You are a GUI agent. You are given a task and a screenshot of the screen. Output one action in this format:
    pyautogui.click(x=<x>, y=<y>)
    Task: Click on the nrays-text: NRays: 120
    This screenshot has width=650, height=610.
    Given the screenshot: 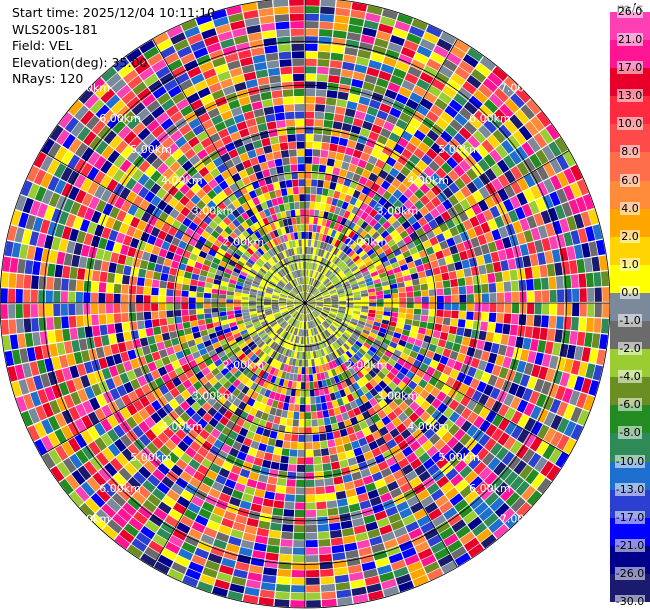 What is the action you would take?
    pyautogui.click(x=48, y=78)
    